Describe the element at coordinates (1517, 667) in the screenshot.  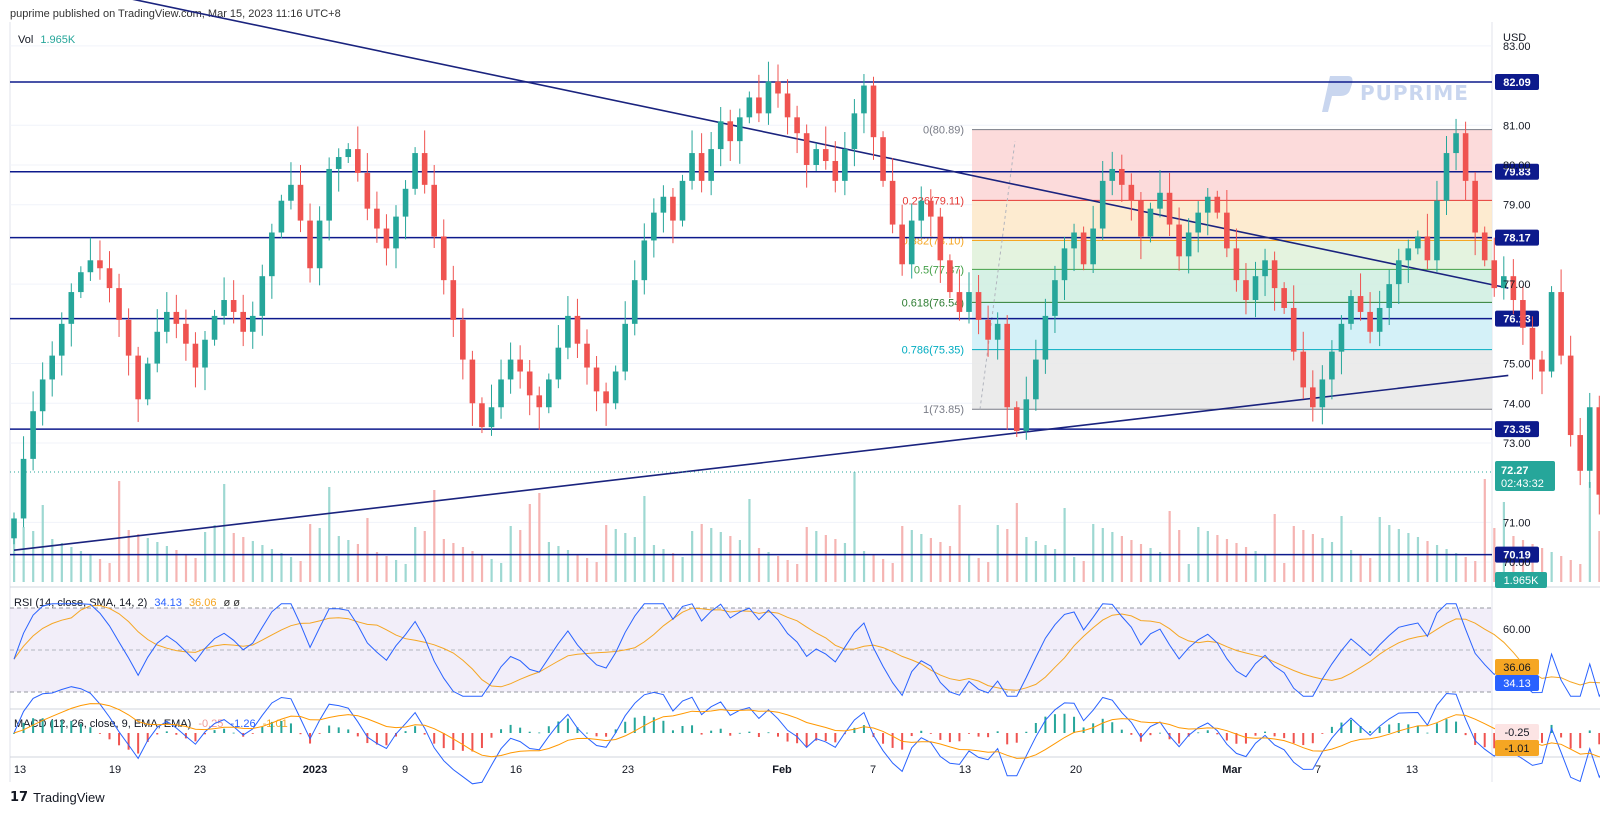
I see `rsi-ma-tag` at that location.